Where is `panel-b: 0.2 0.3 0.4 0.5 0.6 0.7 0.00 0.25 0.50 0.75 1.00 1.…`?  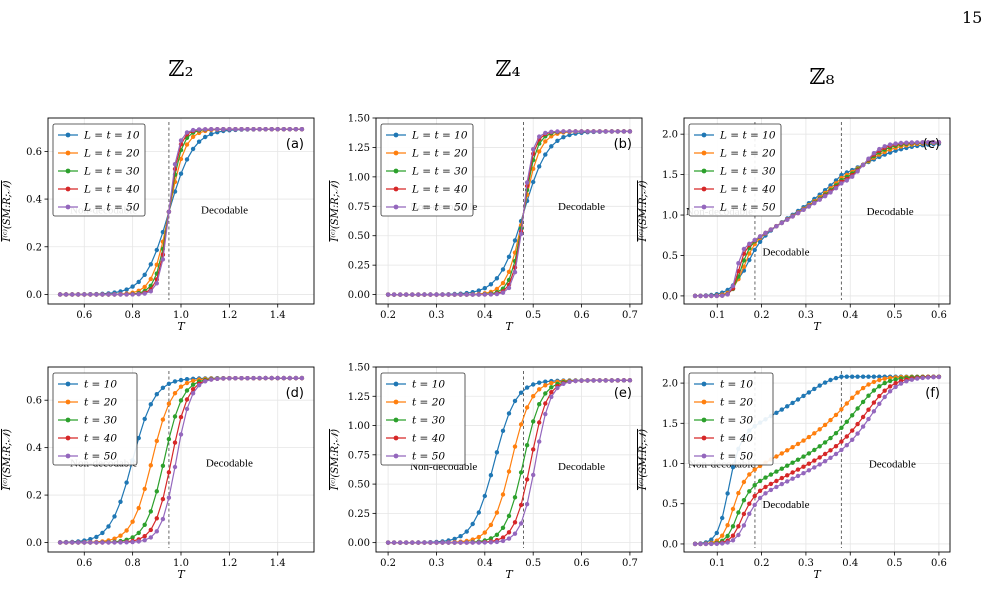 panel-b: 0.2 0.3 0.4 0.5 0.6 0.7 0.00 0.25 0.50 0.75 1.00 1.… is located at coordinates (486, 223).